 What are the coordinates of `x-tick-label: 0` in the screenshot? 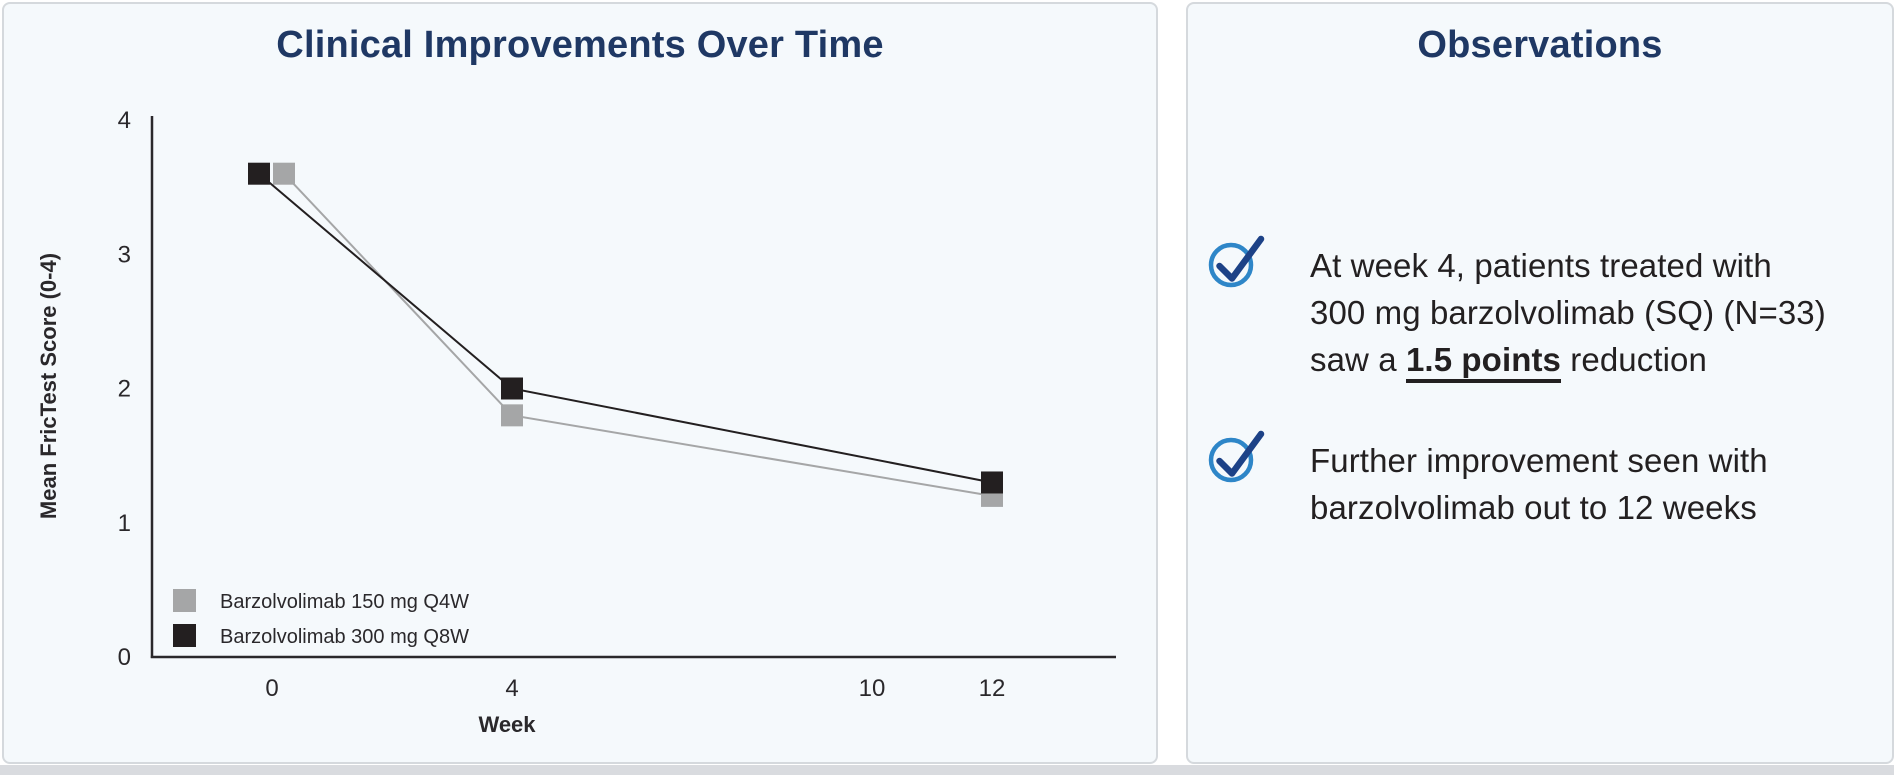 It's located at (271, 688).